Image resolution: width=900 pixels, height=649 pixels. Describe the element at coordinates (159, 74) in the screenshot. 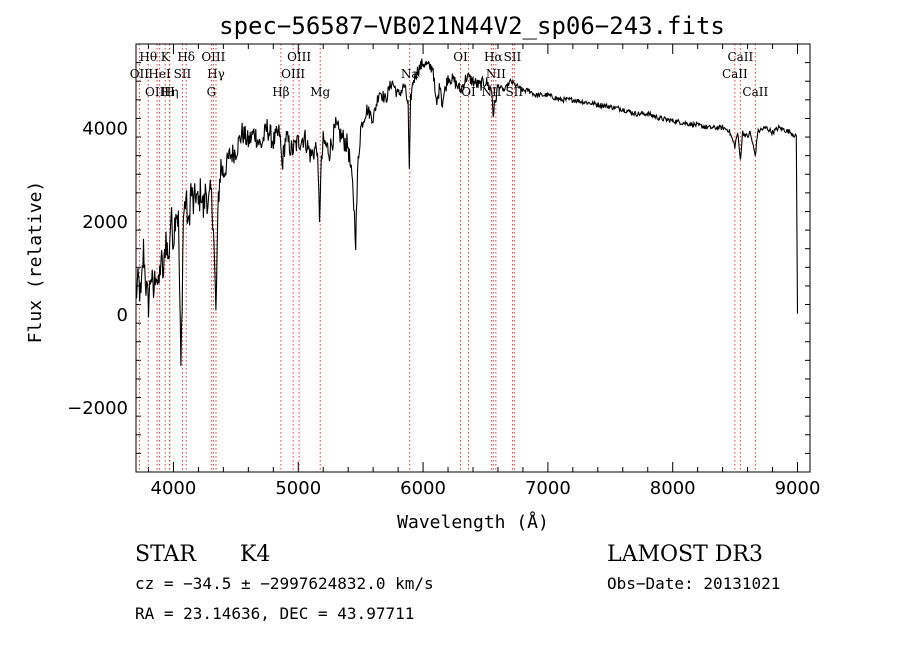

I see `emission-line-label: HeI` at that location.